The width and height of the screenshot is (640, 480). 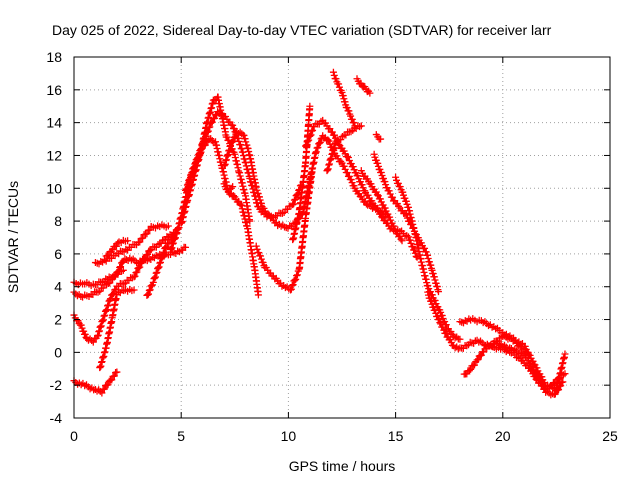 What do you see at coordinates (56, 418) in the screenshot?
I see `y-tick-label: -4` at bounding box center [56, 418].